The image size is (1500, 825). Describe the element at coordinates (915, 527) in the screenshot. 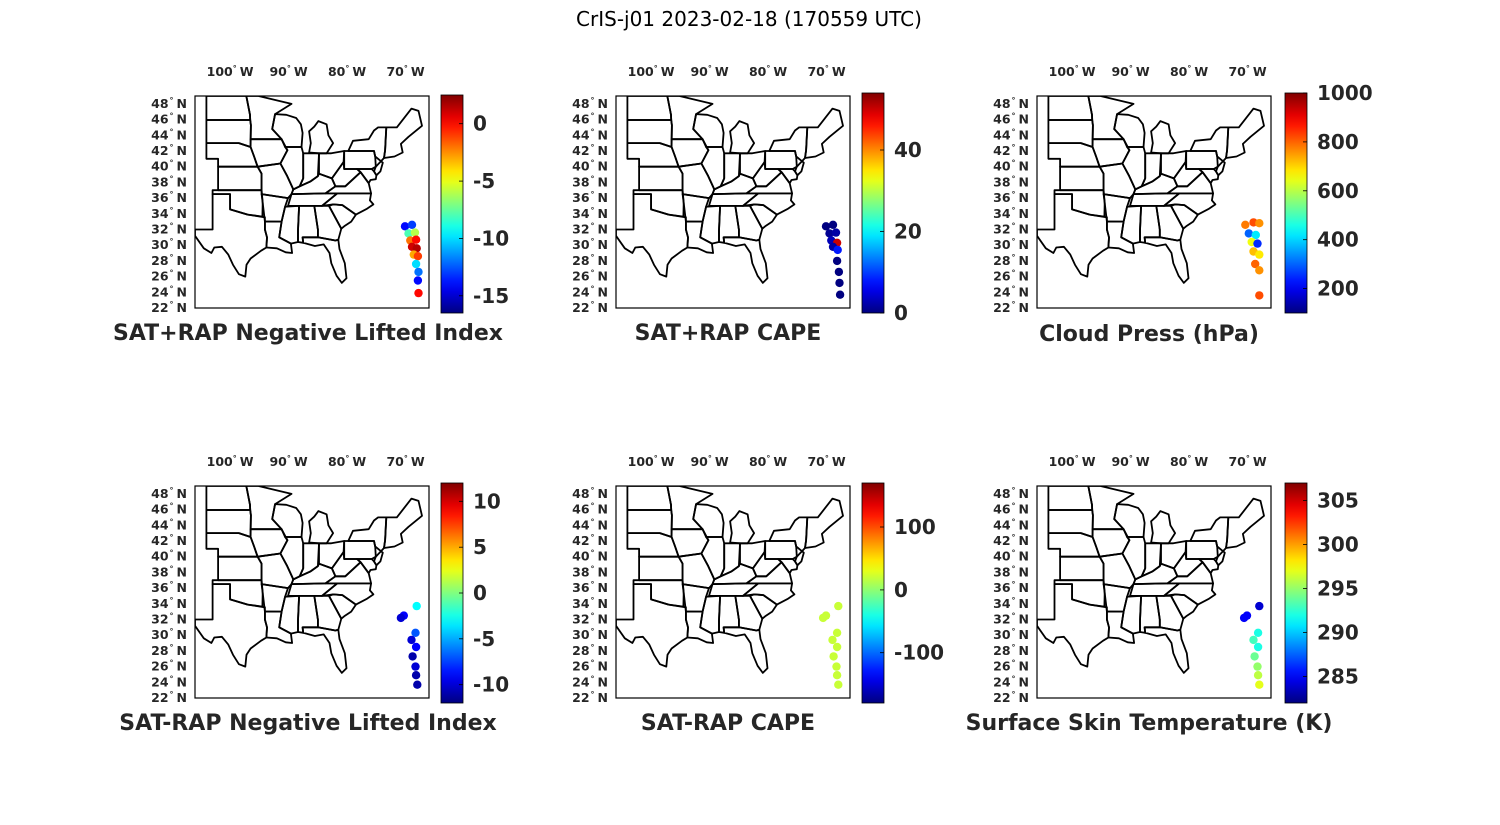

I see `colorbar-tick-label: 100` at that location.